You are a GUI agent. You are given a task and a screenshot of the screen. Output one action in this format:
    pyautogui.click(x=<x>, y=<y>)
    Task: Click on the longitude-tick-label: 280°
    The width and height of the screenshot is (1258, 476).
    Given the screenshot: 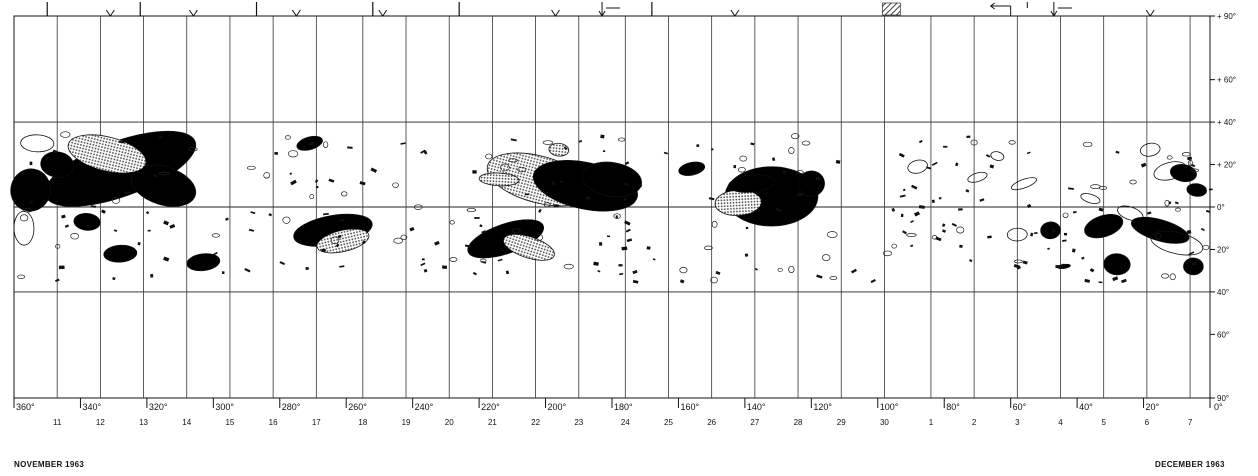 What is the action you would take?
    pyautogui.click(x=291, y=407)
    